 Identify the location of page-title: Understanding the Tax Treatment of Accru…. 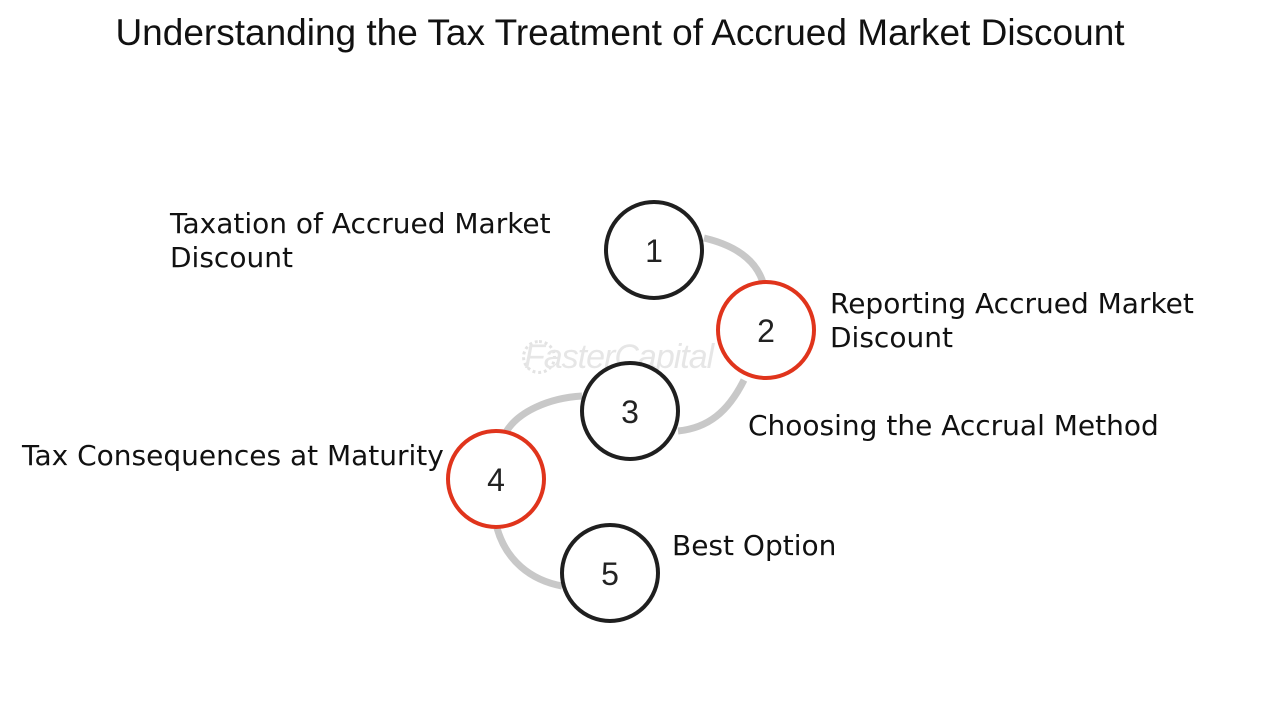
(620, 32).